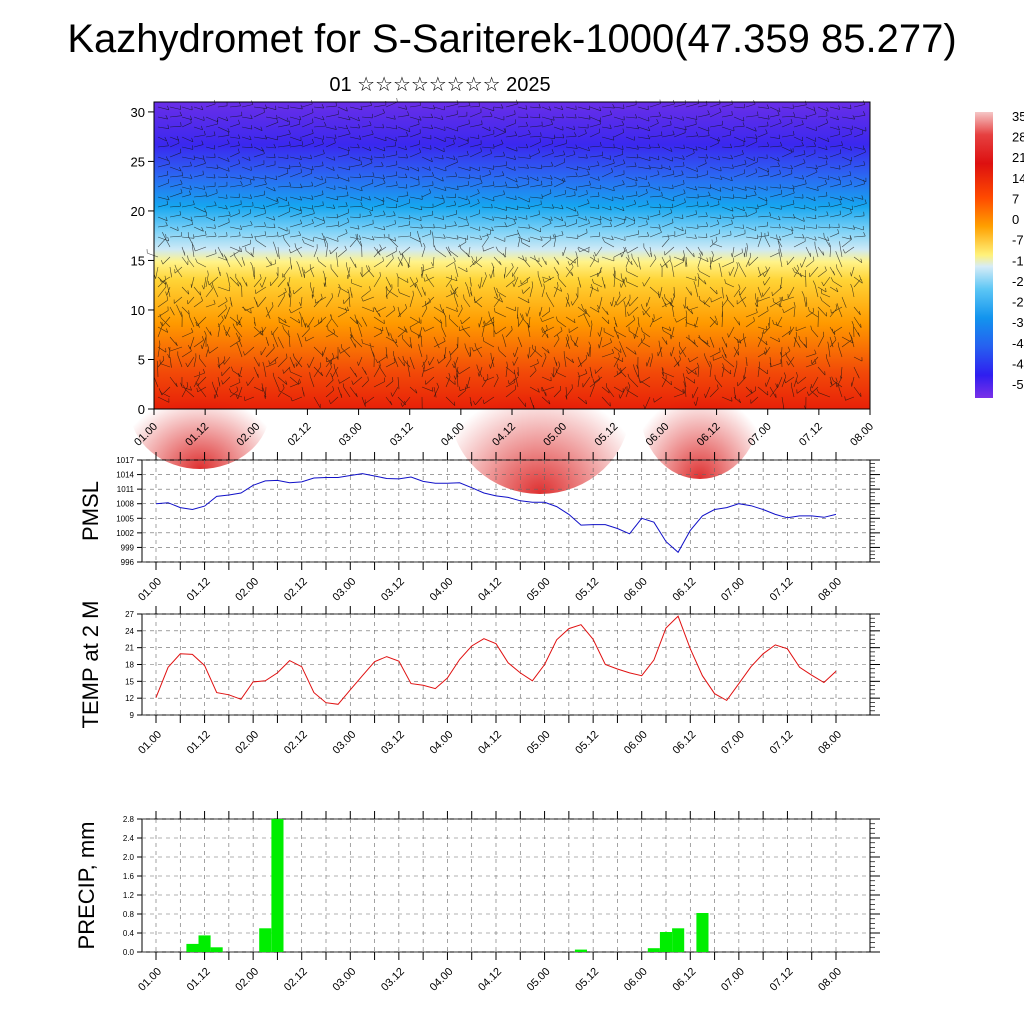  What do you see at coordinates (496, 513) in the screenshot?
I see `pmsl-series-line` at bounding box center [496, 513].